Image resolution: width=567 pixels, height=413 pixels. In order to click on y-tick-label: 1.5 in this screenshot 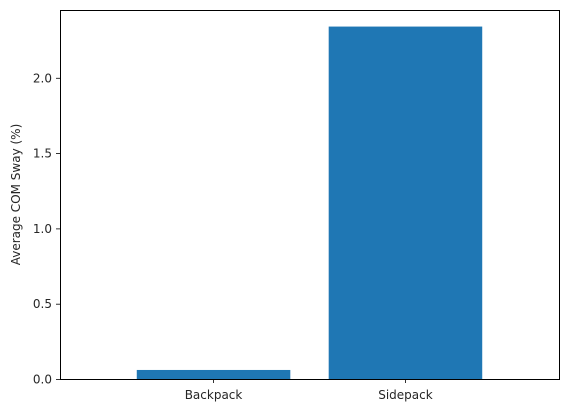, I will do `click(42, 154)`.